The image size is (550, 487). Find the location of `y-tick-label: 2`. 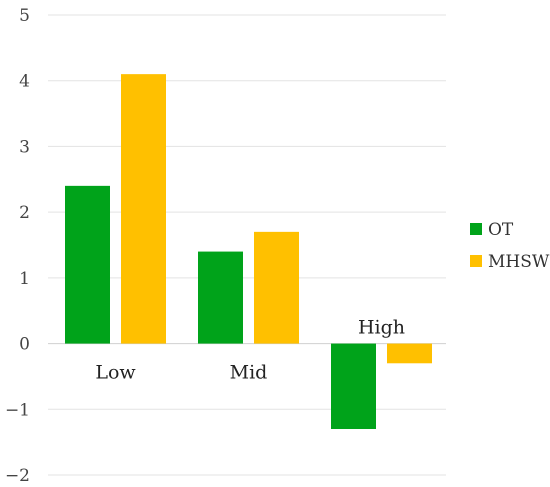

y-tick-label: 2 is located at coordinates (24, 213).